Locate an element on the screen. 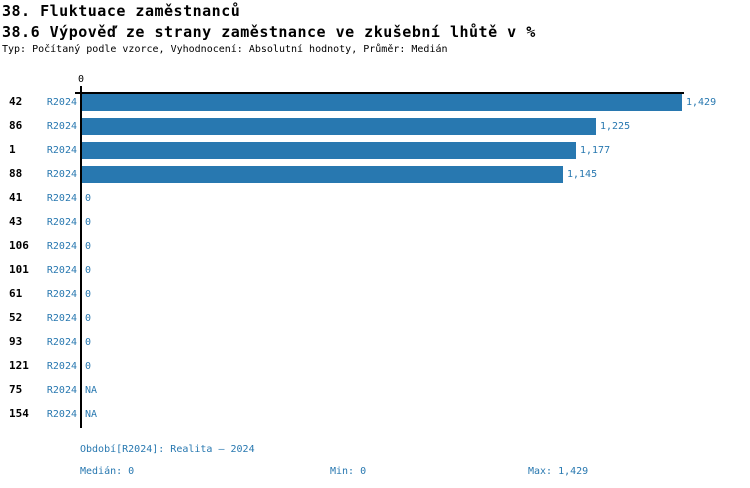 Image resolution: width=750 pixels, height=488 pixels. bar-value-label: 1,145 is located at coordinates (582, 174).